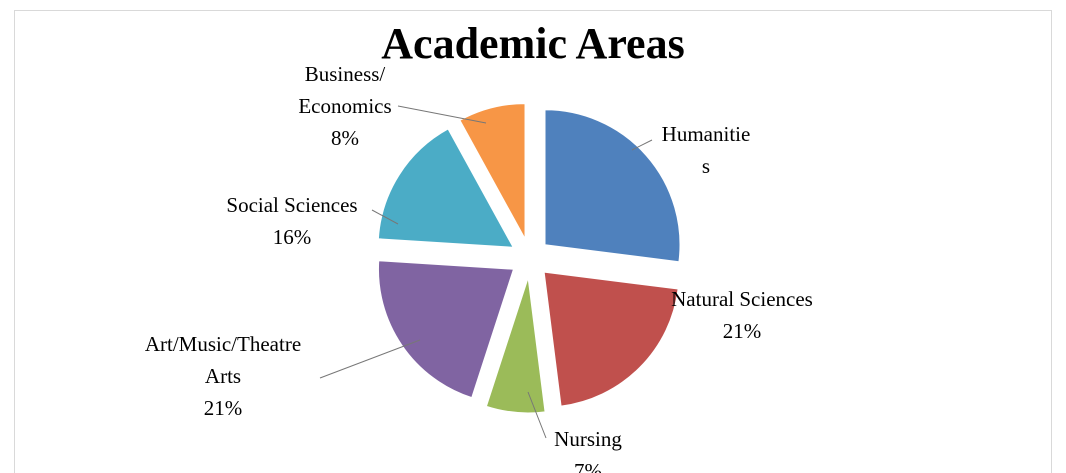 This screenshot has width=1066, height=473. I want to click on value-label: 16%, so click(292, 237).